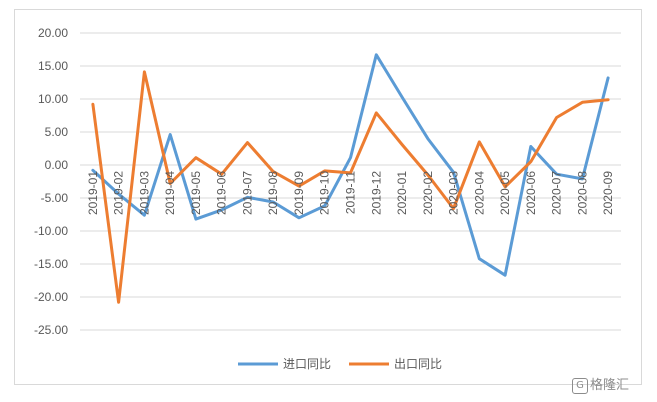  Describe the element at coordinates (273, 193) in the screenshot. I see `x-tick-label: 2019-08` at that location.